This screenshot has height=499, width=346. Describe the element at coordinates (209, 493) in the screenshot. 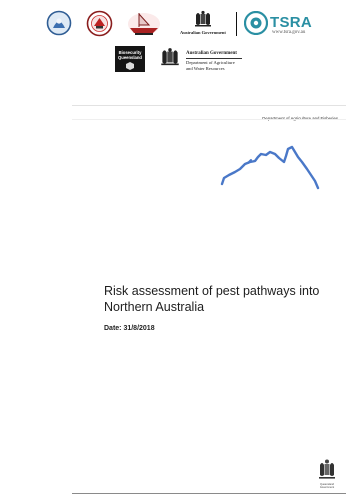

I see `footer-rule` at that location.